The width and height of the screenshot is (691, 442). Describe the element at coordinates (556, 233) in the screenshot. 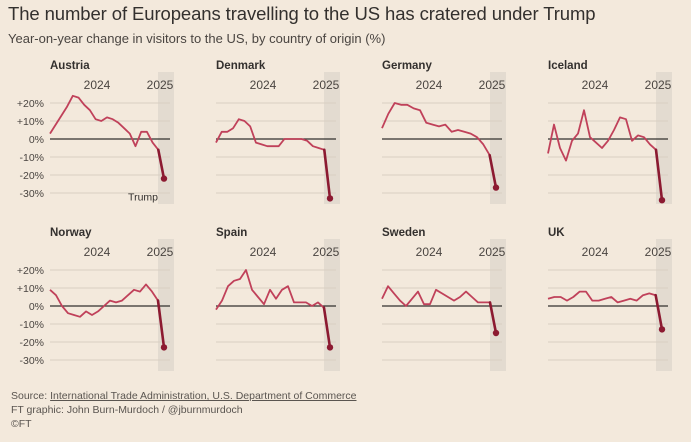

I see `uk-panel-title: UK` at that location.